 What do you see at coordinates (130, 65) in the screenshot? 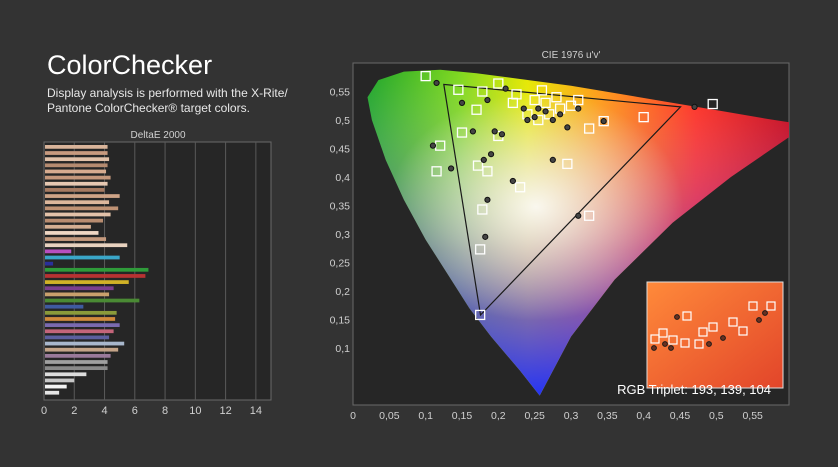
I see `page-title: ColorChecker` at bounding box center [130, 65].